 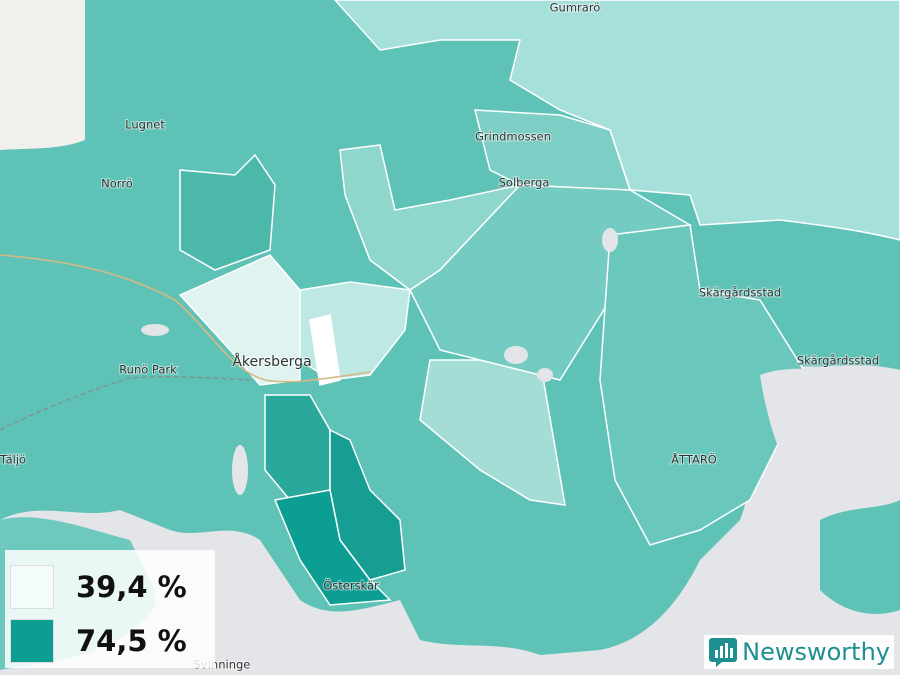 I want to click on place-label: ÅTTARÖ, so click(x=694, y=459).